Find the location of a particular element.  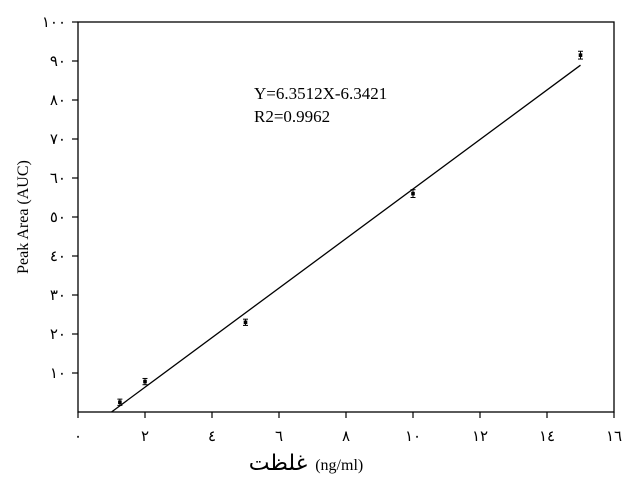

y-tick-label: ١٠٠ is located at coordinates (54, 22).